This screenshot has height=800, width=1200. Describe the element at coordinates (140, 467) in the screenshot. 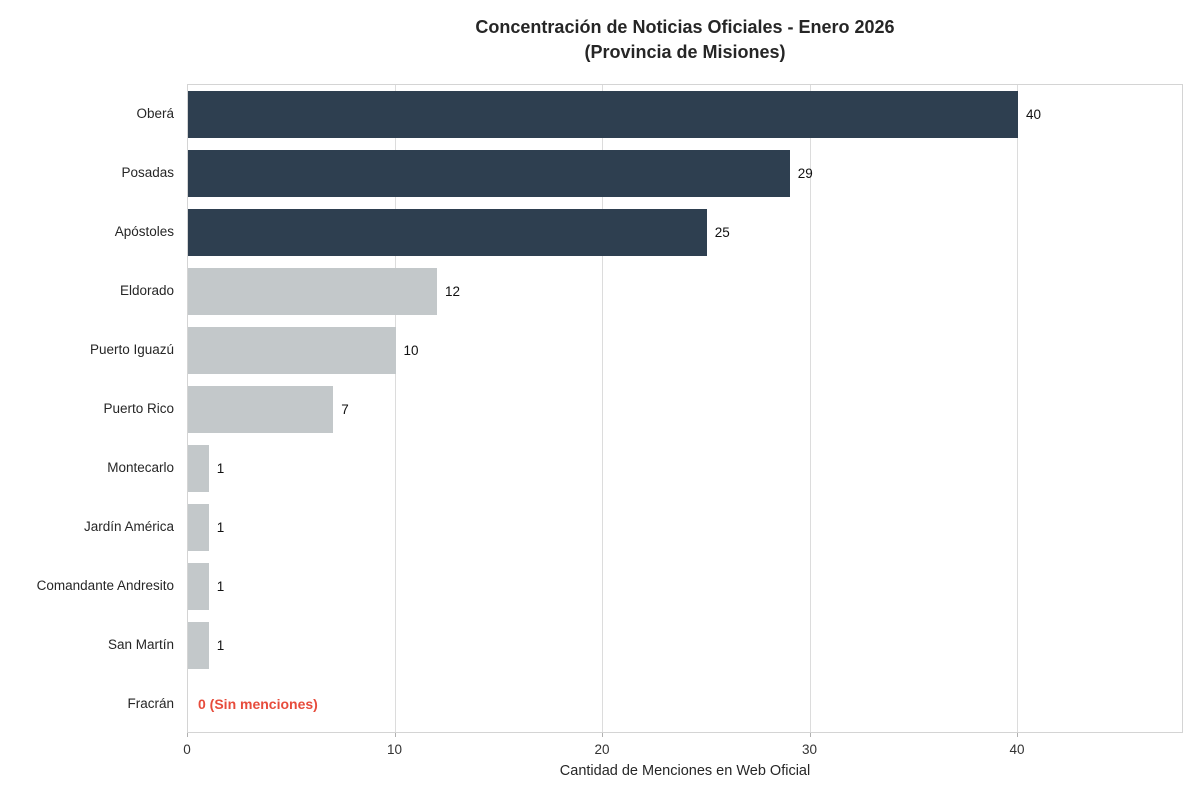

I see `category-label-montecarlo: Montecarlo` at that location.